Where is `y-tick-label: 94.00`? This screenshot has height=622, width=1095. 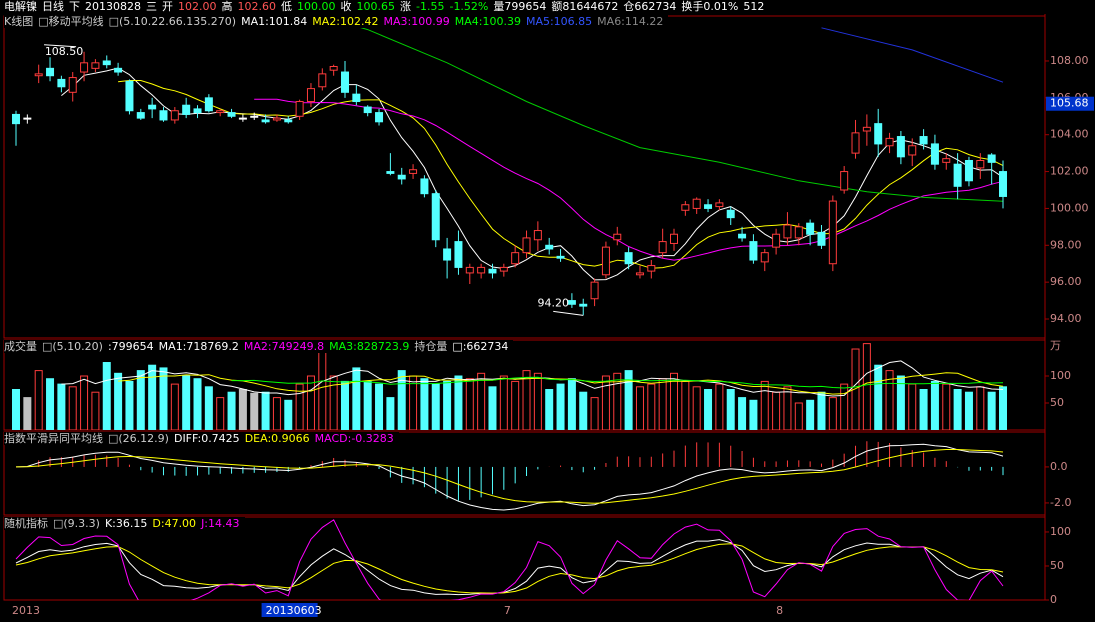 y-tick-label: 94.00 is located at coordinates (1066, 318).